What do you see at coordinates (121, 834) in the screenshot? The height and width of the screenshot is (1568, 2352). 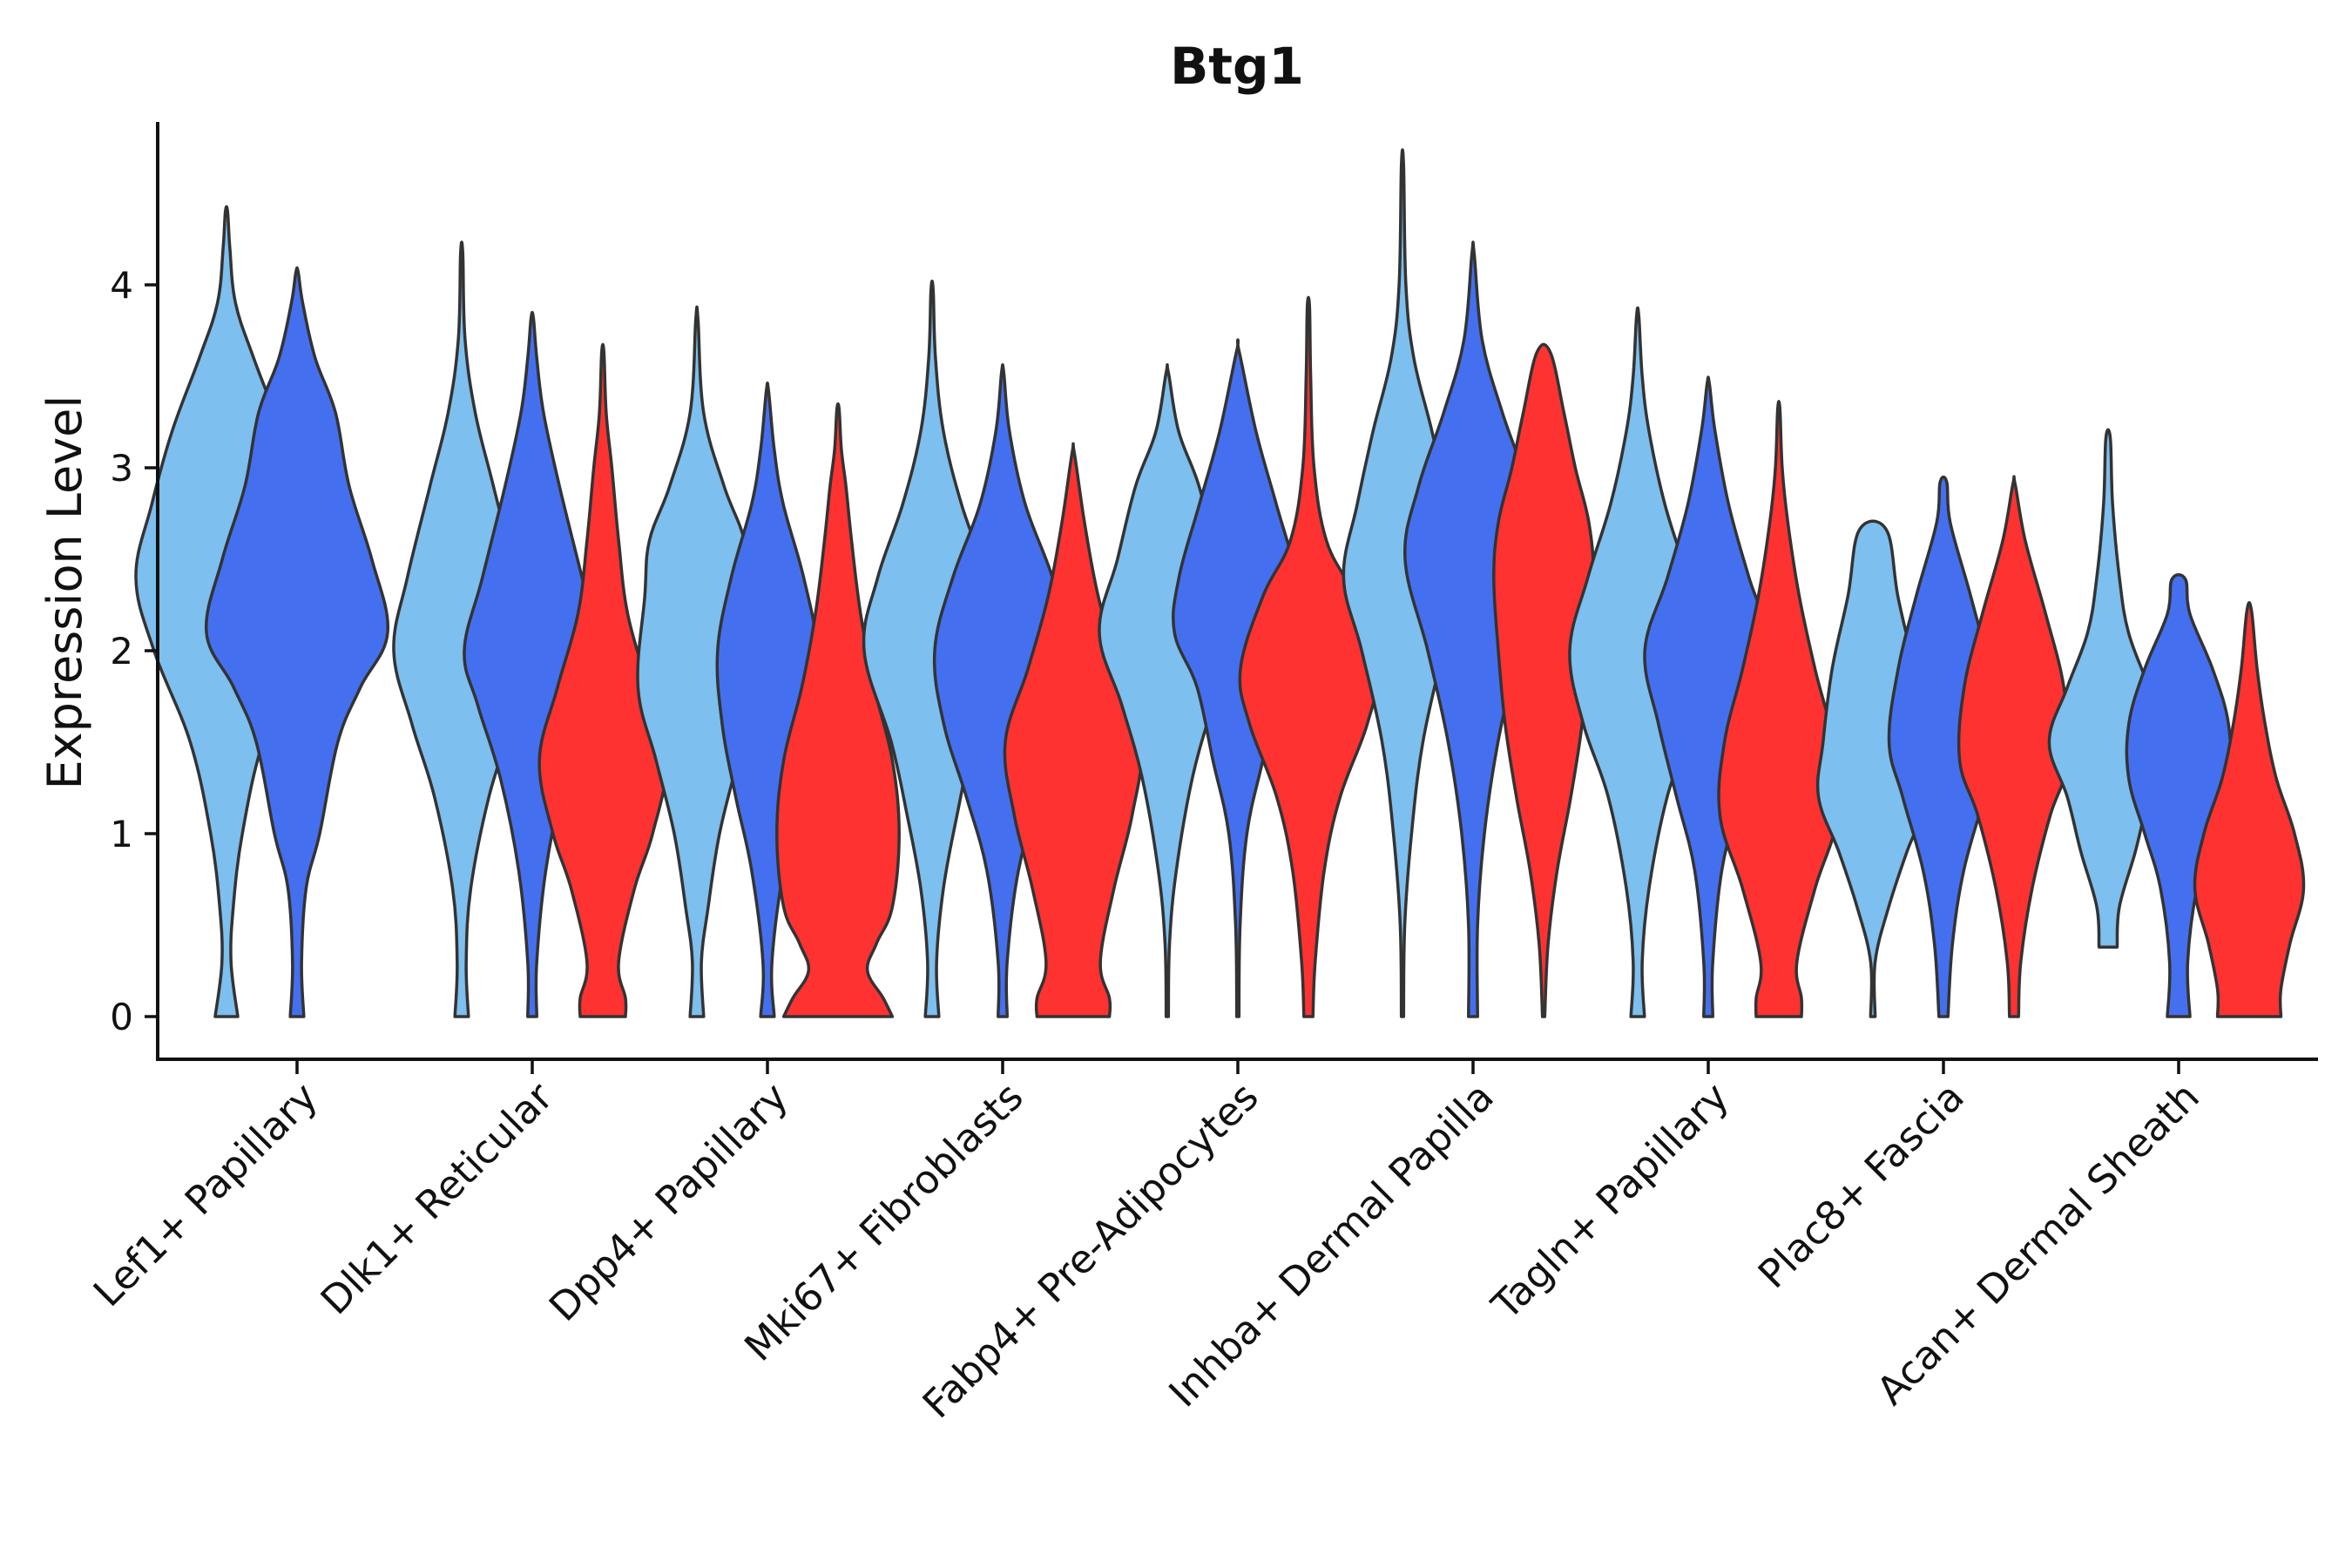 I see `y-tick-label: 1` at bounding box center [121, 834].